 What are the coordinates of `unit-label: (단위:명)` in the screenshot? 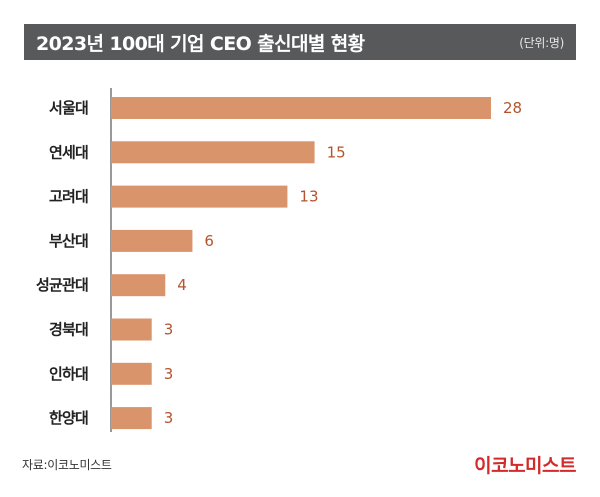 It's located at (541, 42).